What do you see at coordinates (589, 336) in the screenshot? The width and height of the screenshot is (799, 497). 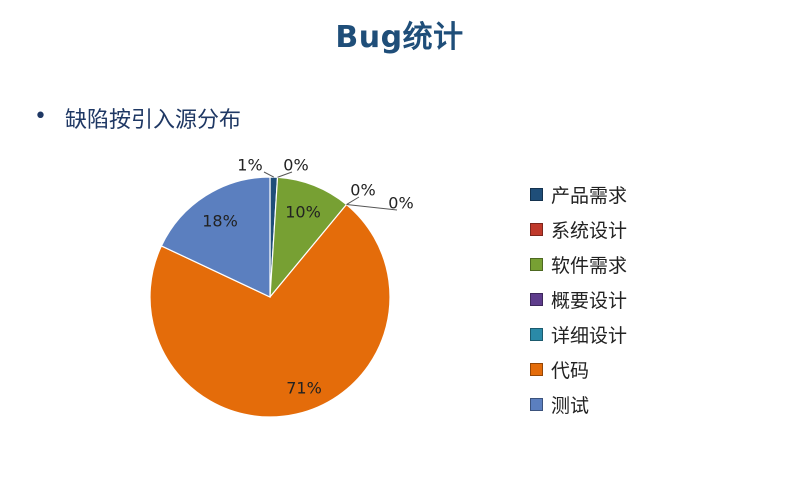 I see `legend-label-5: 详细设计` at bounding box center [589, 336].